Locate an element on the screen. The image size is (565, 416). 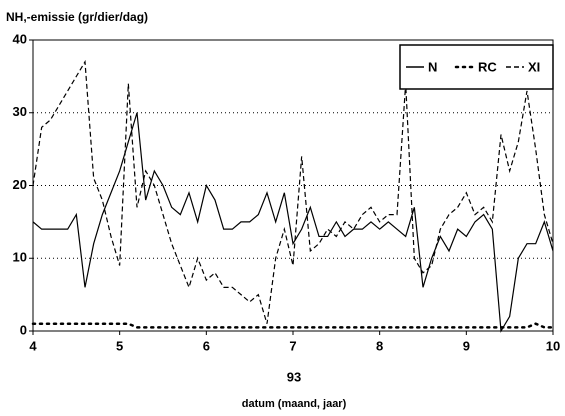
x-tick-label: 8 is located at coordinates (379, 345).